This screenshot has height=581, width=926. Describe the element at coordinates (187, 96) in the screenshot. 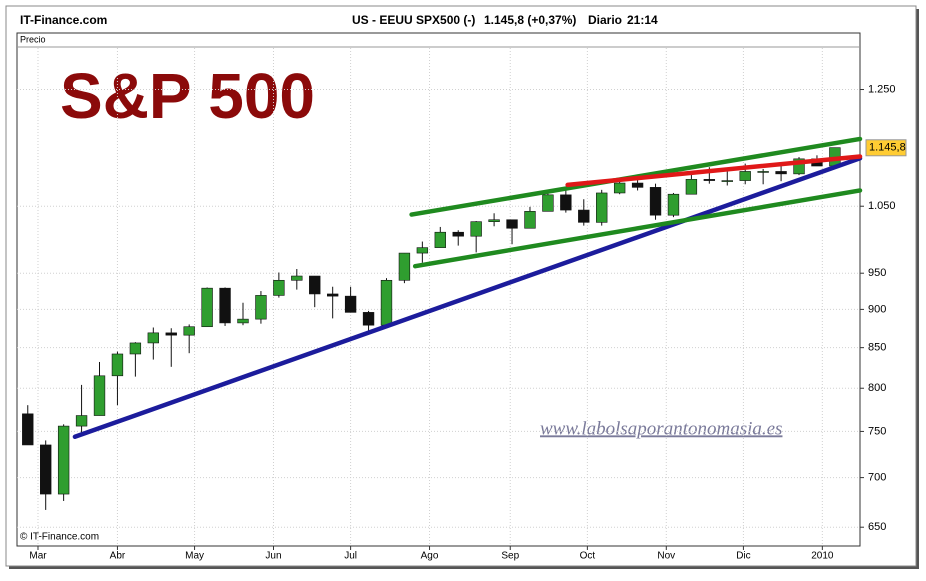

I see `chart-title: S&P 500` at that location.